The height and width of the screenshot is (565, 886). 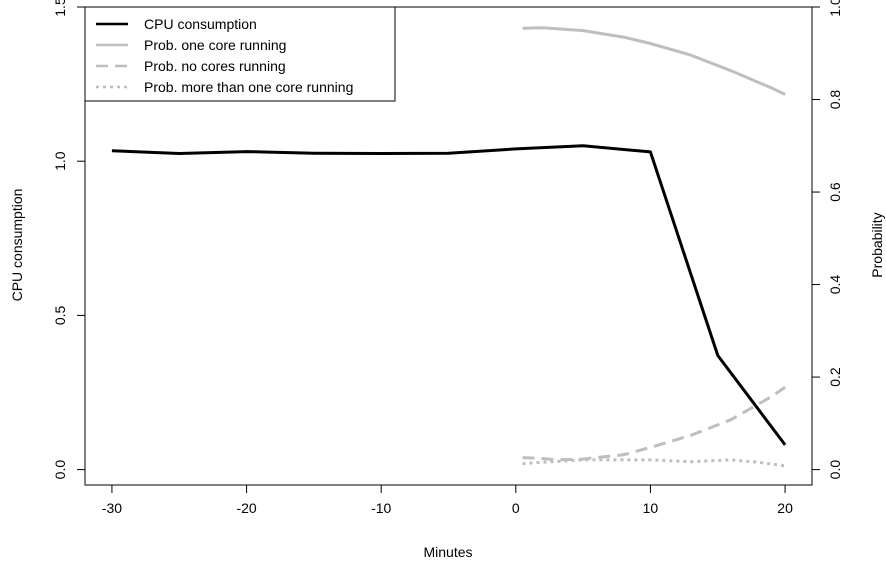 I want to click on y-right-tick-label: 1.0, so click(x=835, y=8).